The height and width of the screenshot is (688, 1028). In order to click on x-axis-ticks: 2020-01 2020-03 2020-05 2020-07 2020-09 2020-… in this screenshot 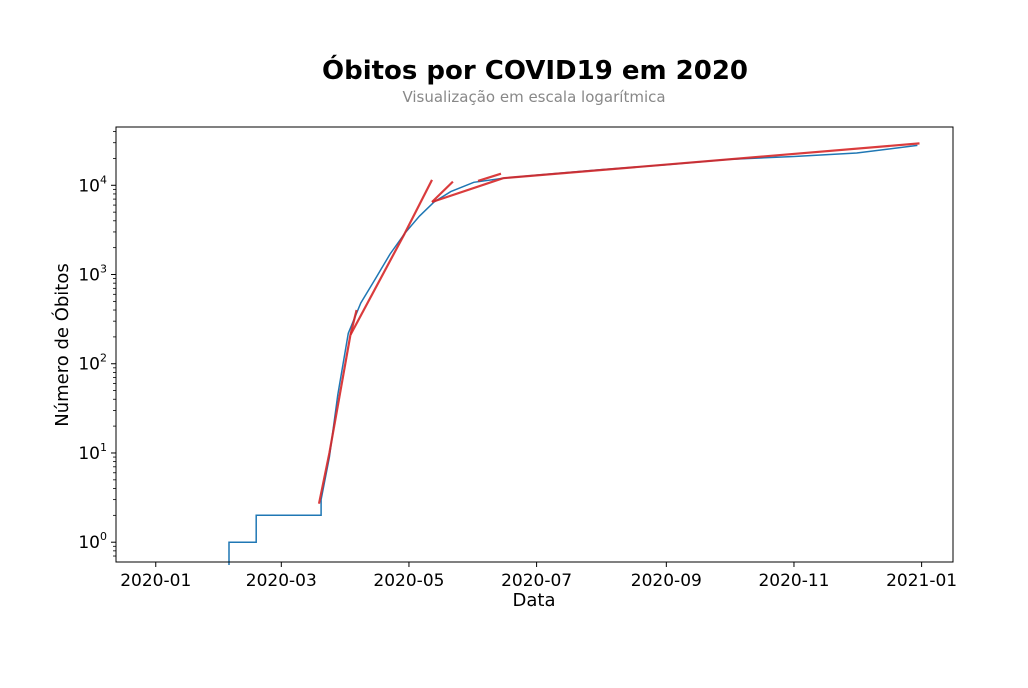, I will do `click(538, 576)`.